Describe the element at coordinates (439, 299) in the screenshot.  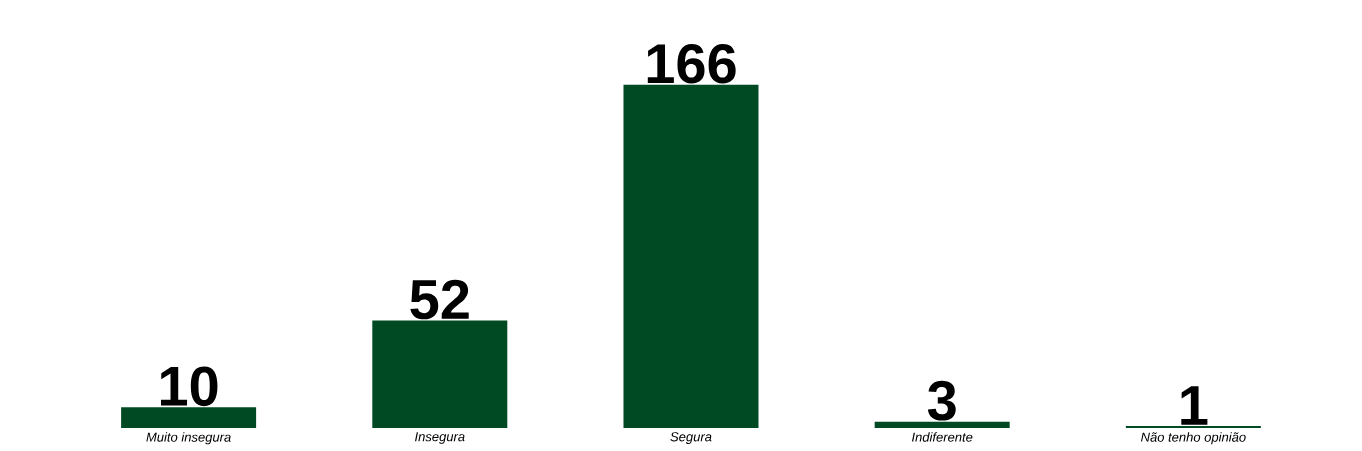
I see `data-label: 52` at that location.